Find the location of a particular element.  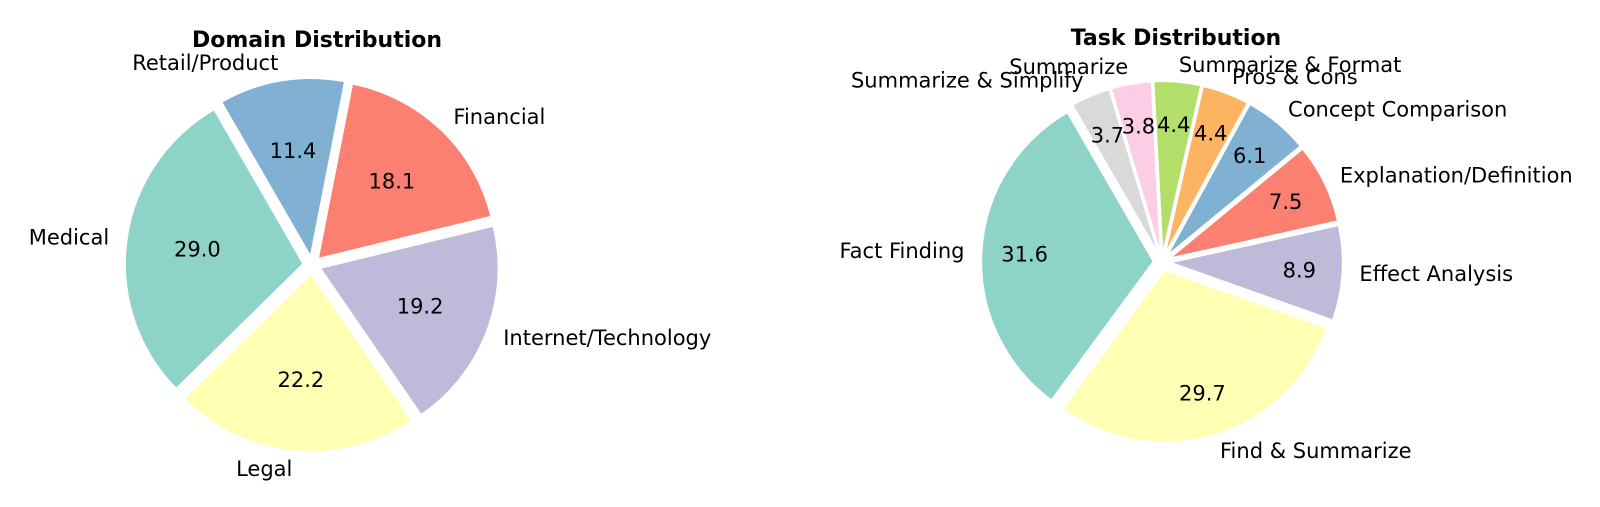

task-value-label-pros-cons: 4.4 is located at coordinates (1210, 133).